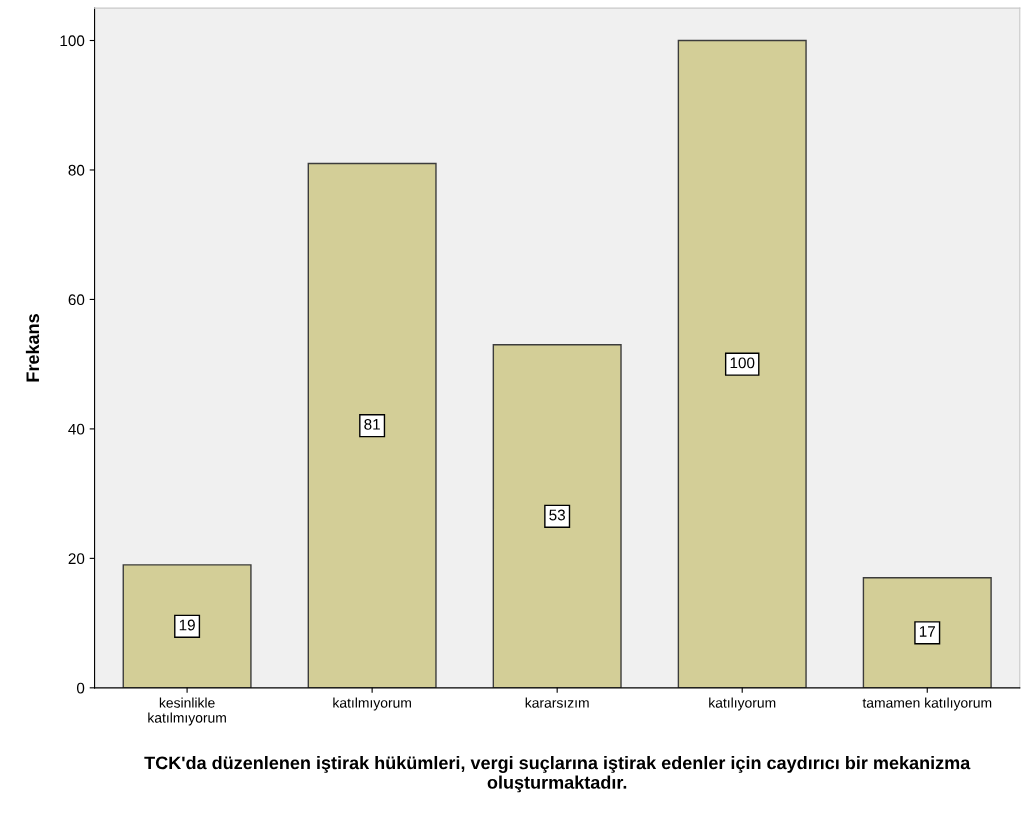 The height and width of the screenshot is (814, 1028). Describe the element at coordinates (32, 348) in the screenshot. I see `y-axis-title: Frekans` at that location.